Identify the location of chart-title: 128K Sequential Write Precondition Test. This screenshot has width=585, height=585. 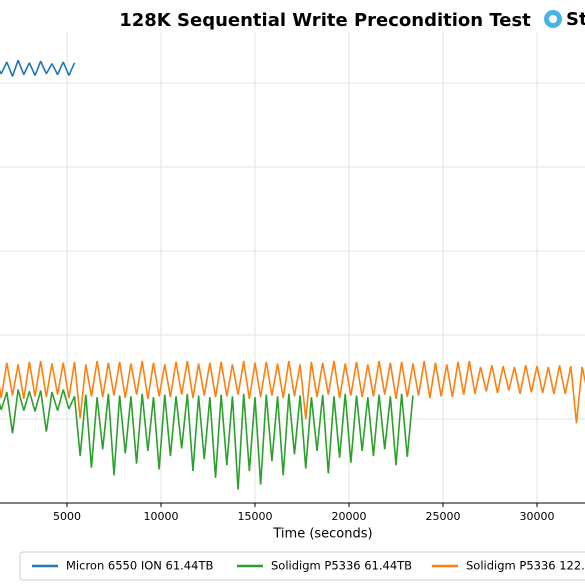
(325, 20).